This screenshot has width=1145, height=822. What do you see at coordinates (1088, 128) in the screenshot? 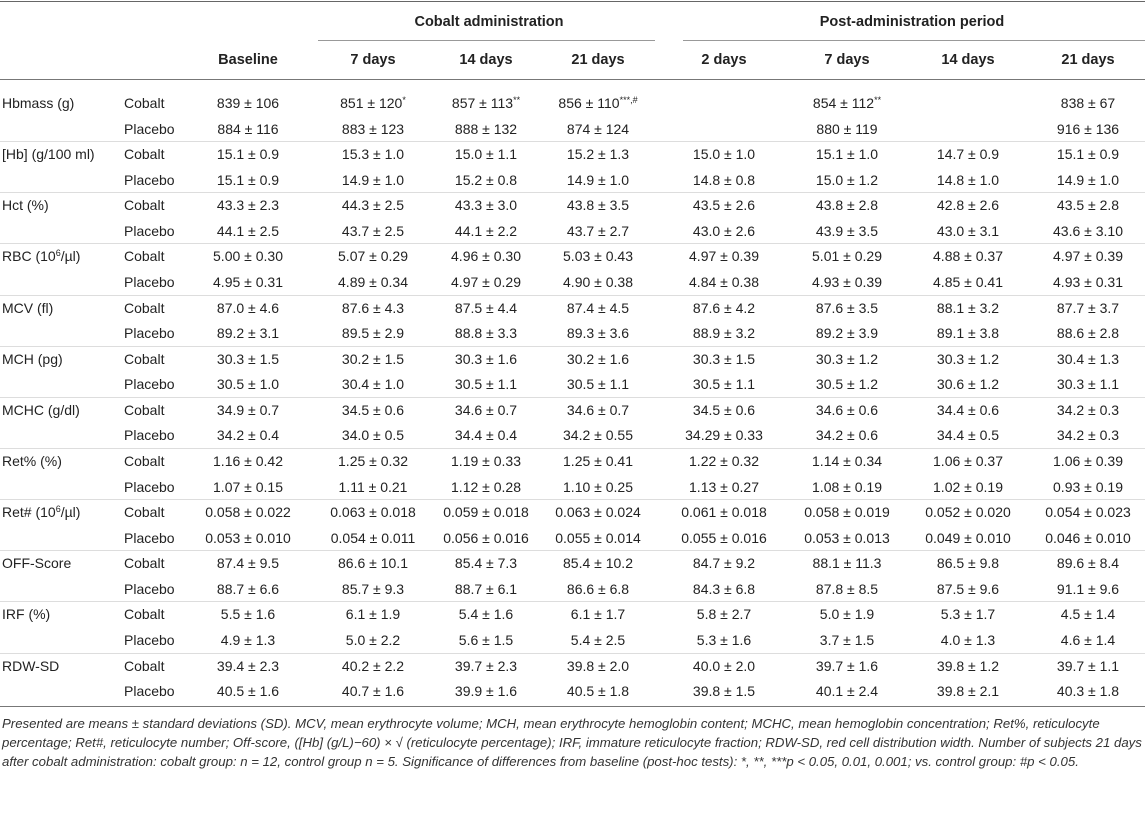
I see `text: 916 ± 136` at bounding box center [1088, 128].